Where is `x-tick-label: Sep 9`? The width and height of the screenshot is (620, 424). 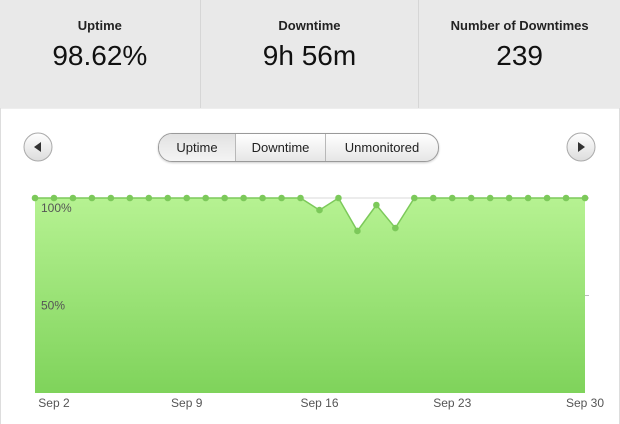 x-tick-label: Sep 9 is located at coordinates (187, 403).